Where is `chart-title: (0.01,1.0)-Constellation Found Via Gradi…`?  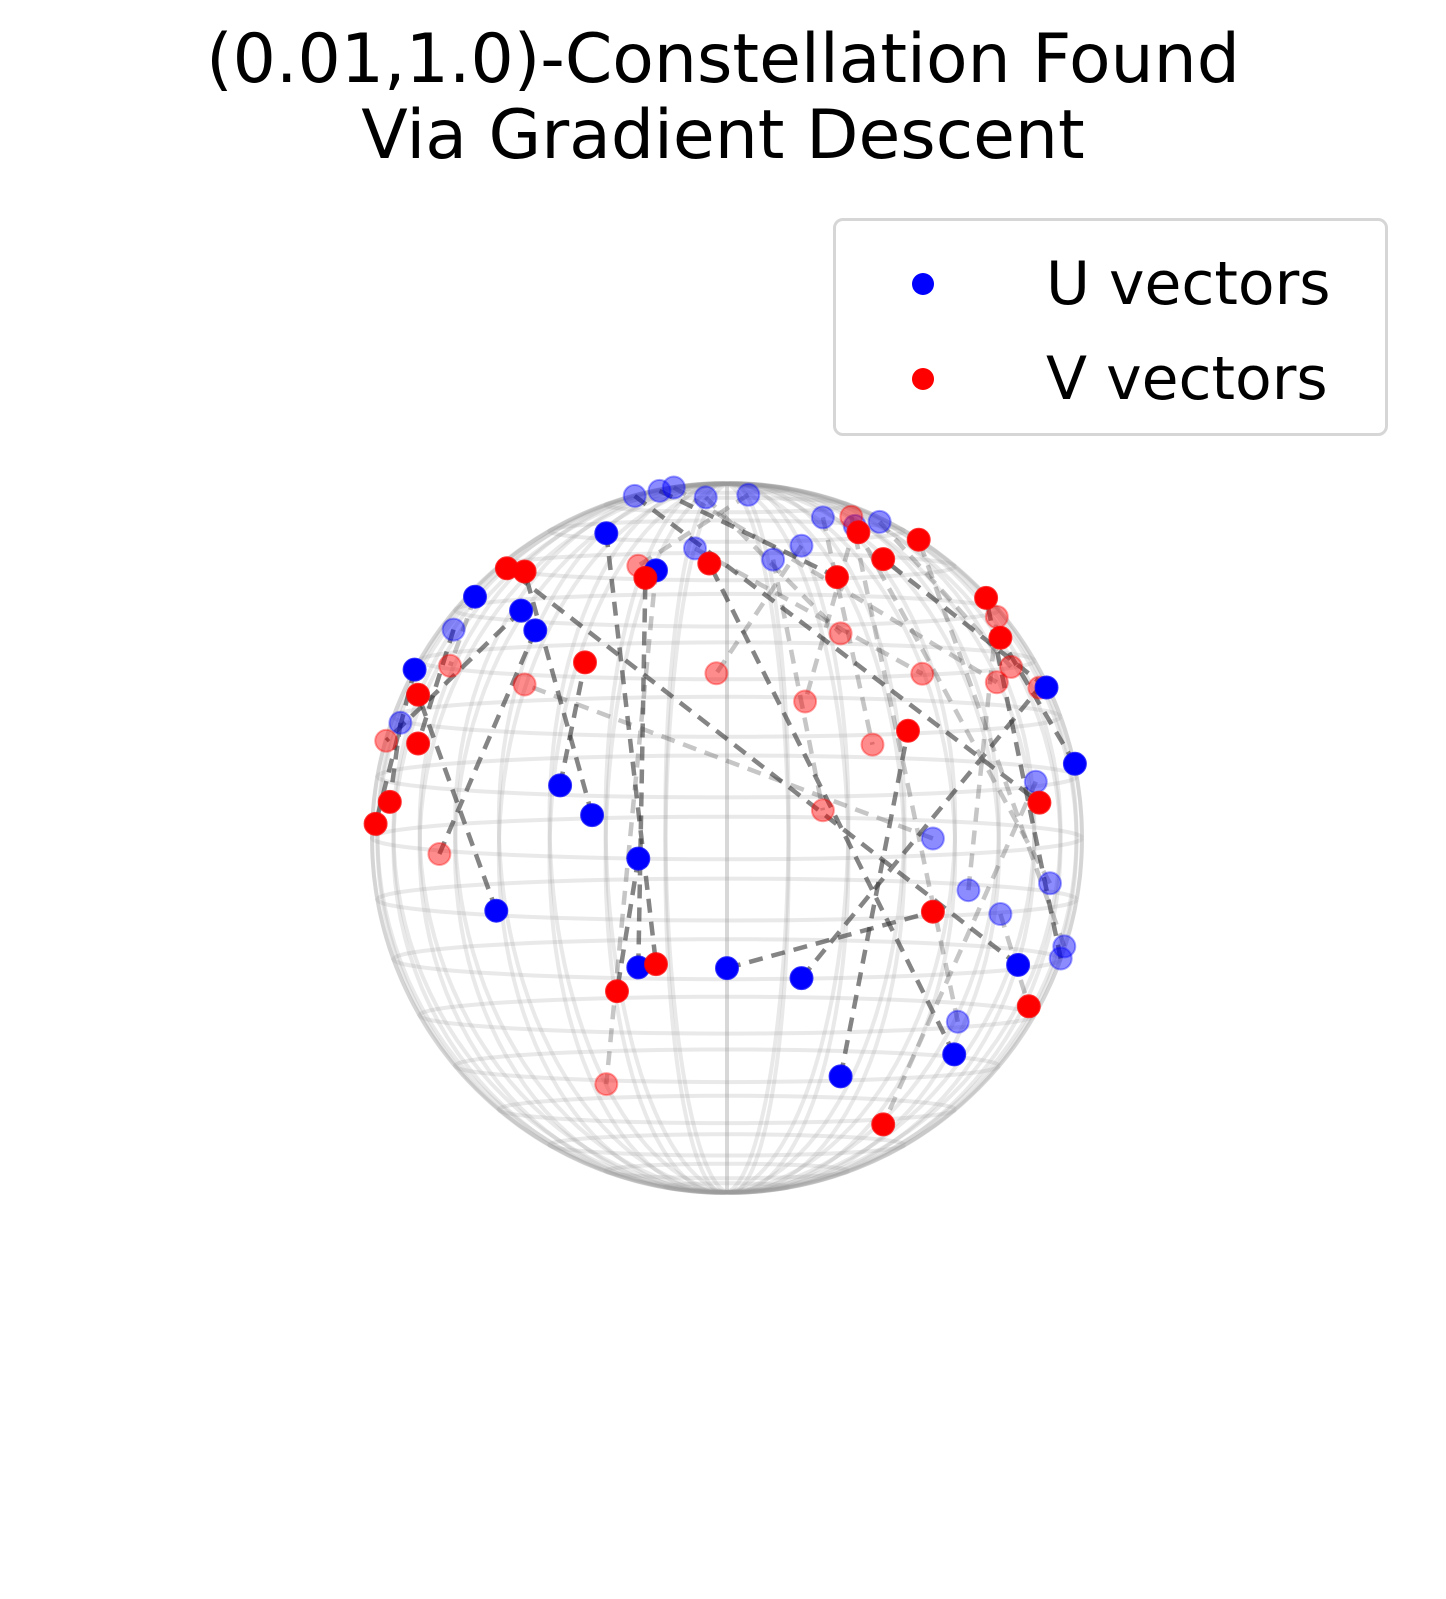
chart-title: (0.01,1.0)-Constellation Found Via Gradi… is located at coordinates (723, 98).